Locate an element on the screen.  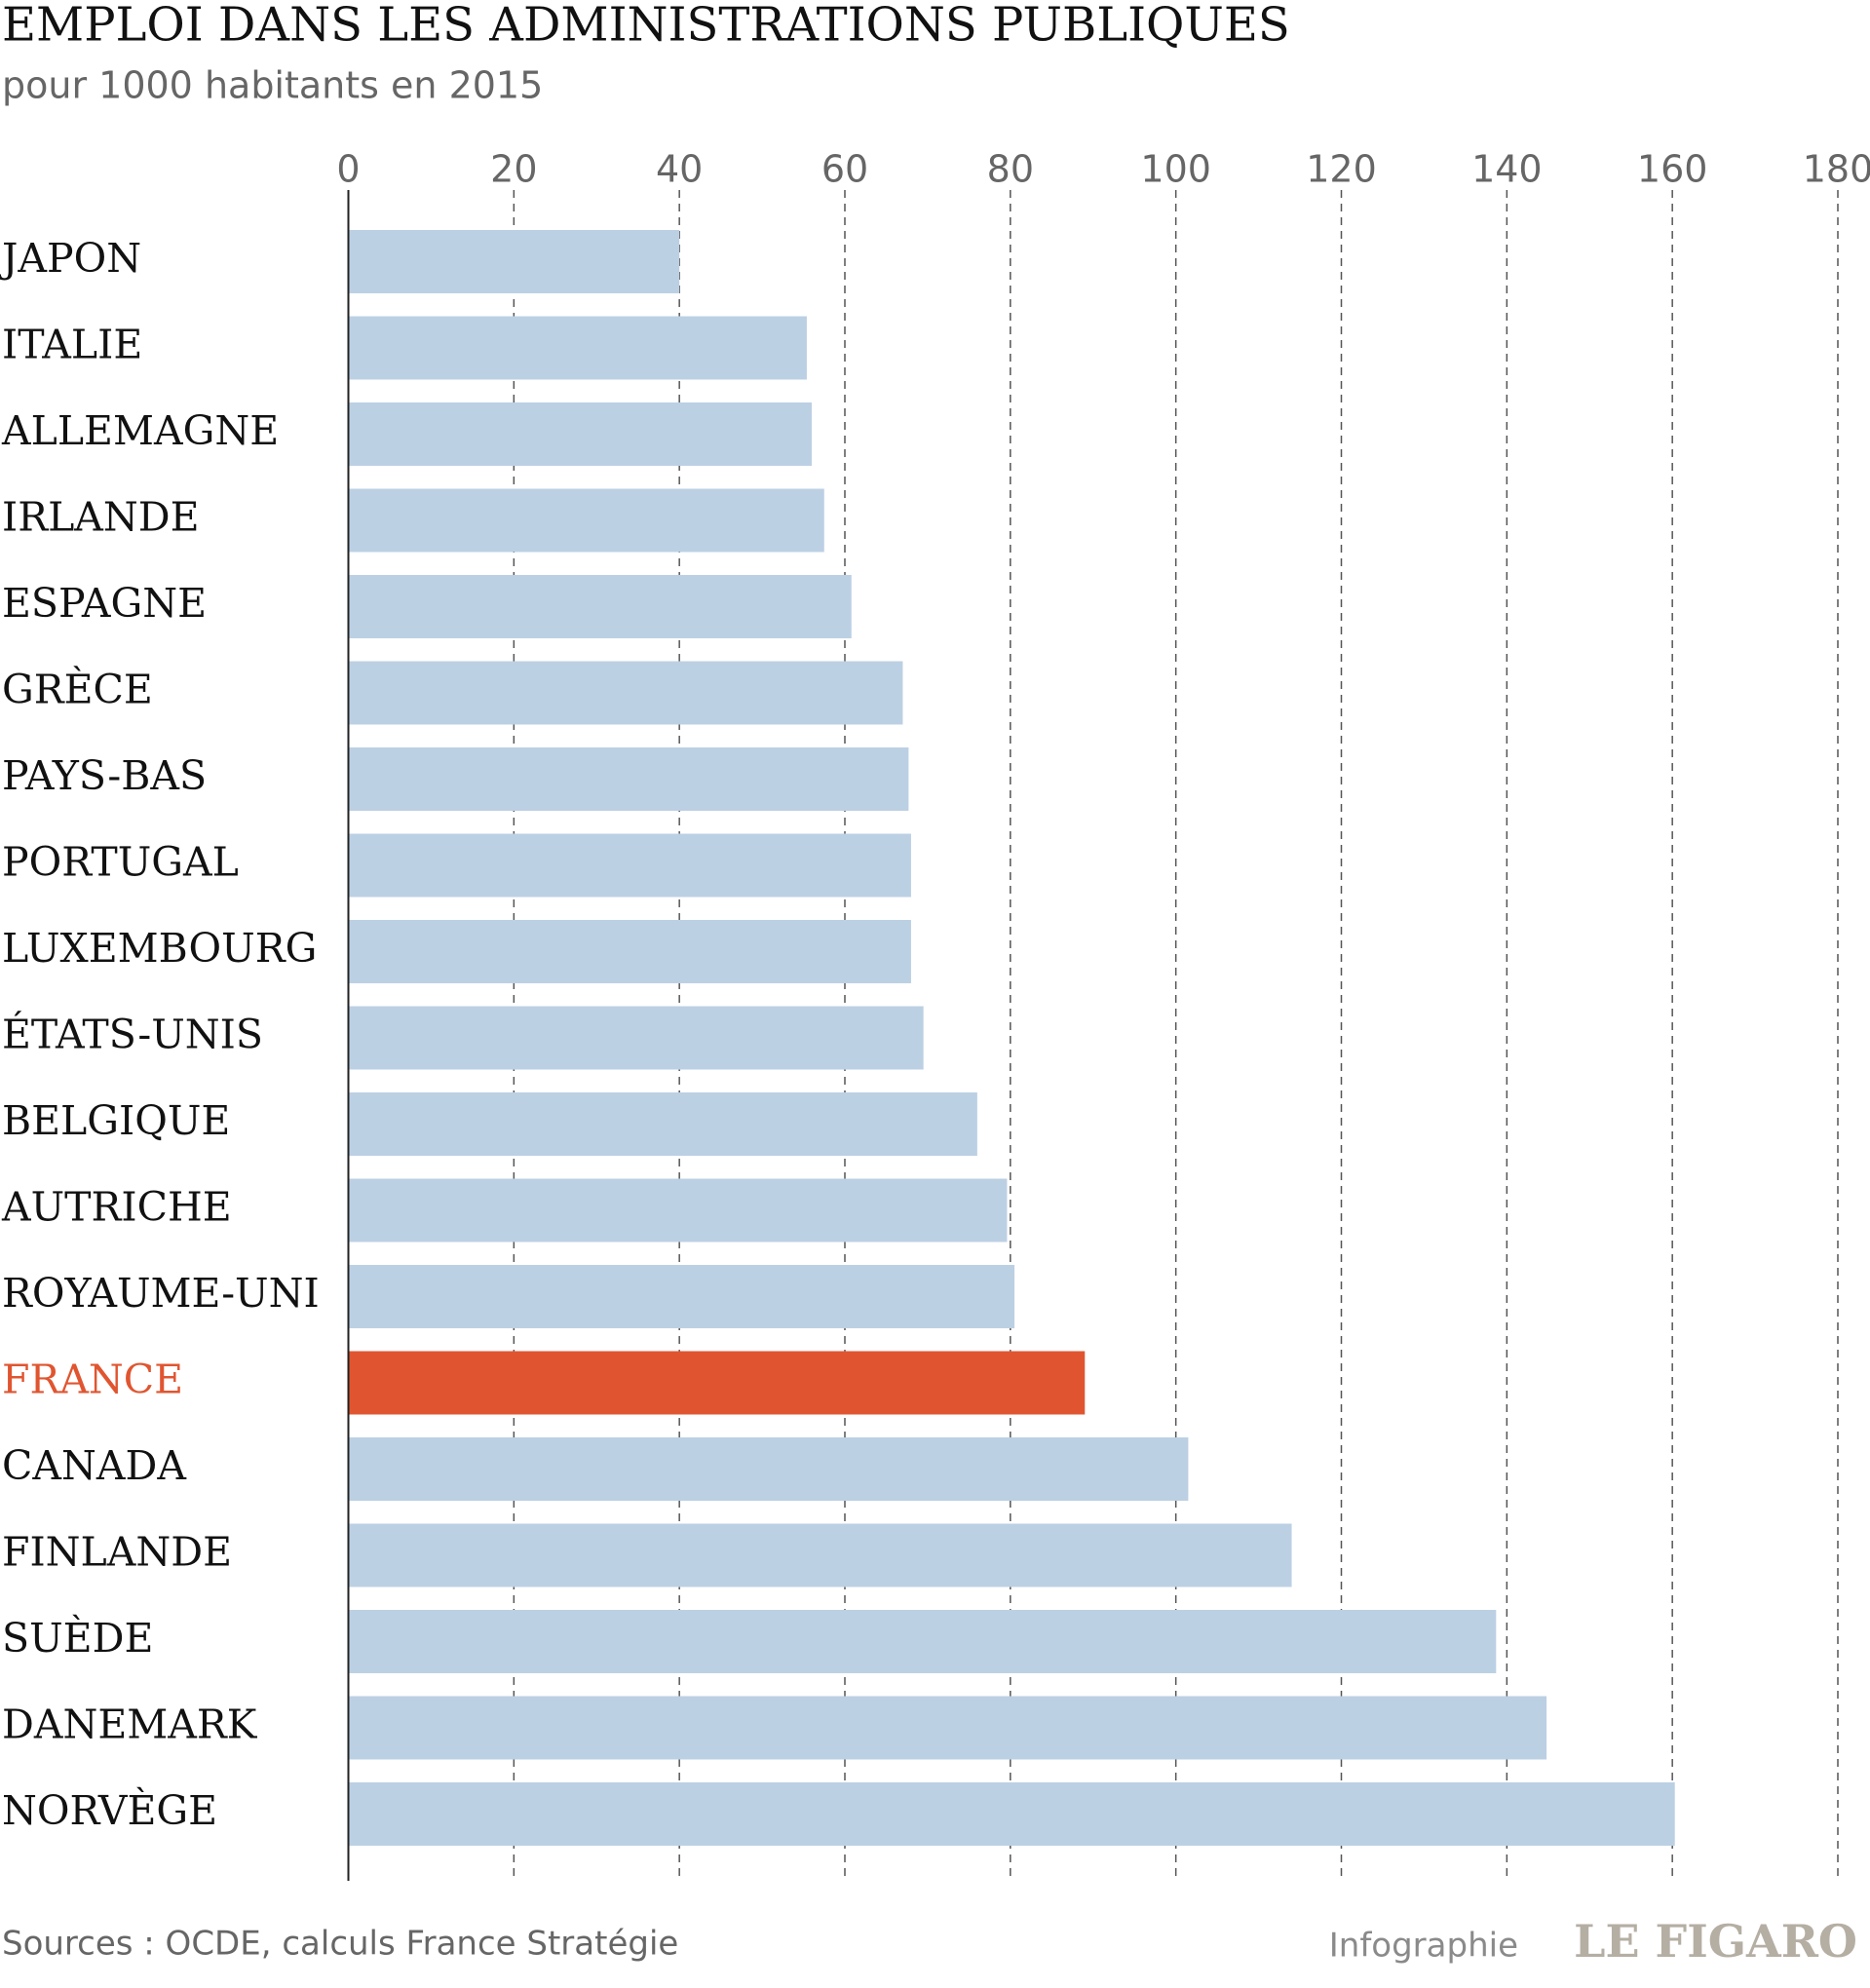
y-tick-label: PAYS-BAS is located at coordinates (104, 775).